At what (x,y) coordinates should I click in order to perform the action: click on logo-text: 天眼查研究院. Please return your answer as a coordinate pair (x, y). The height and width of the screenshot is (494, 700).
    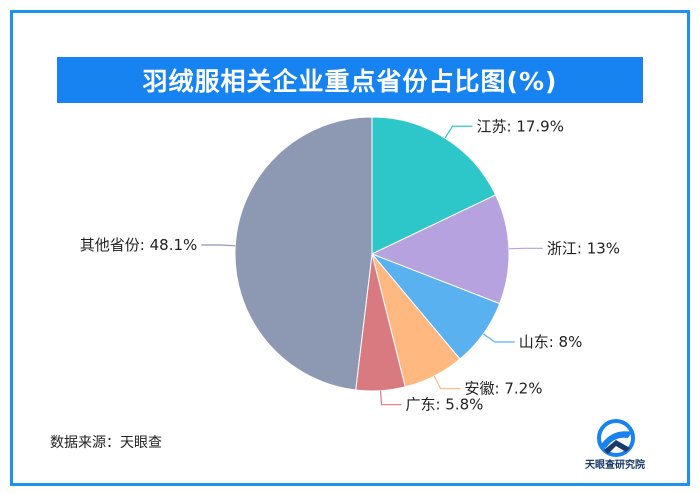
    Looking at the image, I should click on (615, 465).